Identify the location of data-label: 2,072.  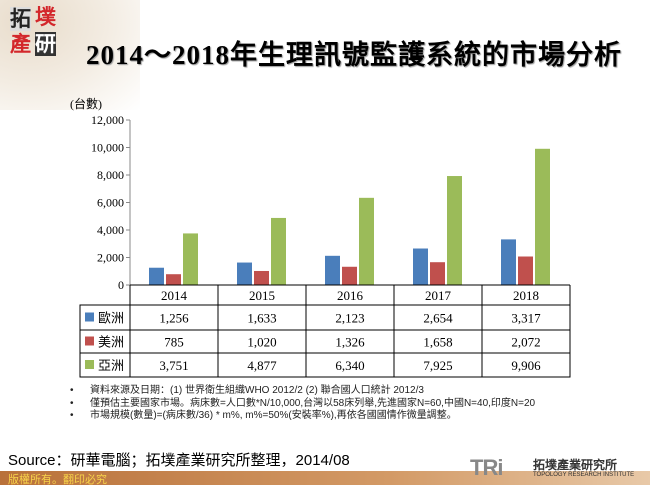
(525, 342).